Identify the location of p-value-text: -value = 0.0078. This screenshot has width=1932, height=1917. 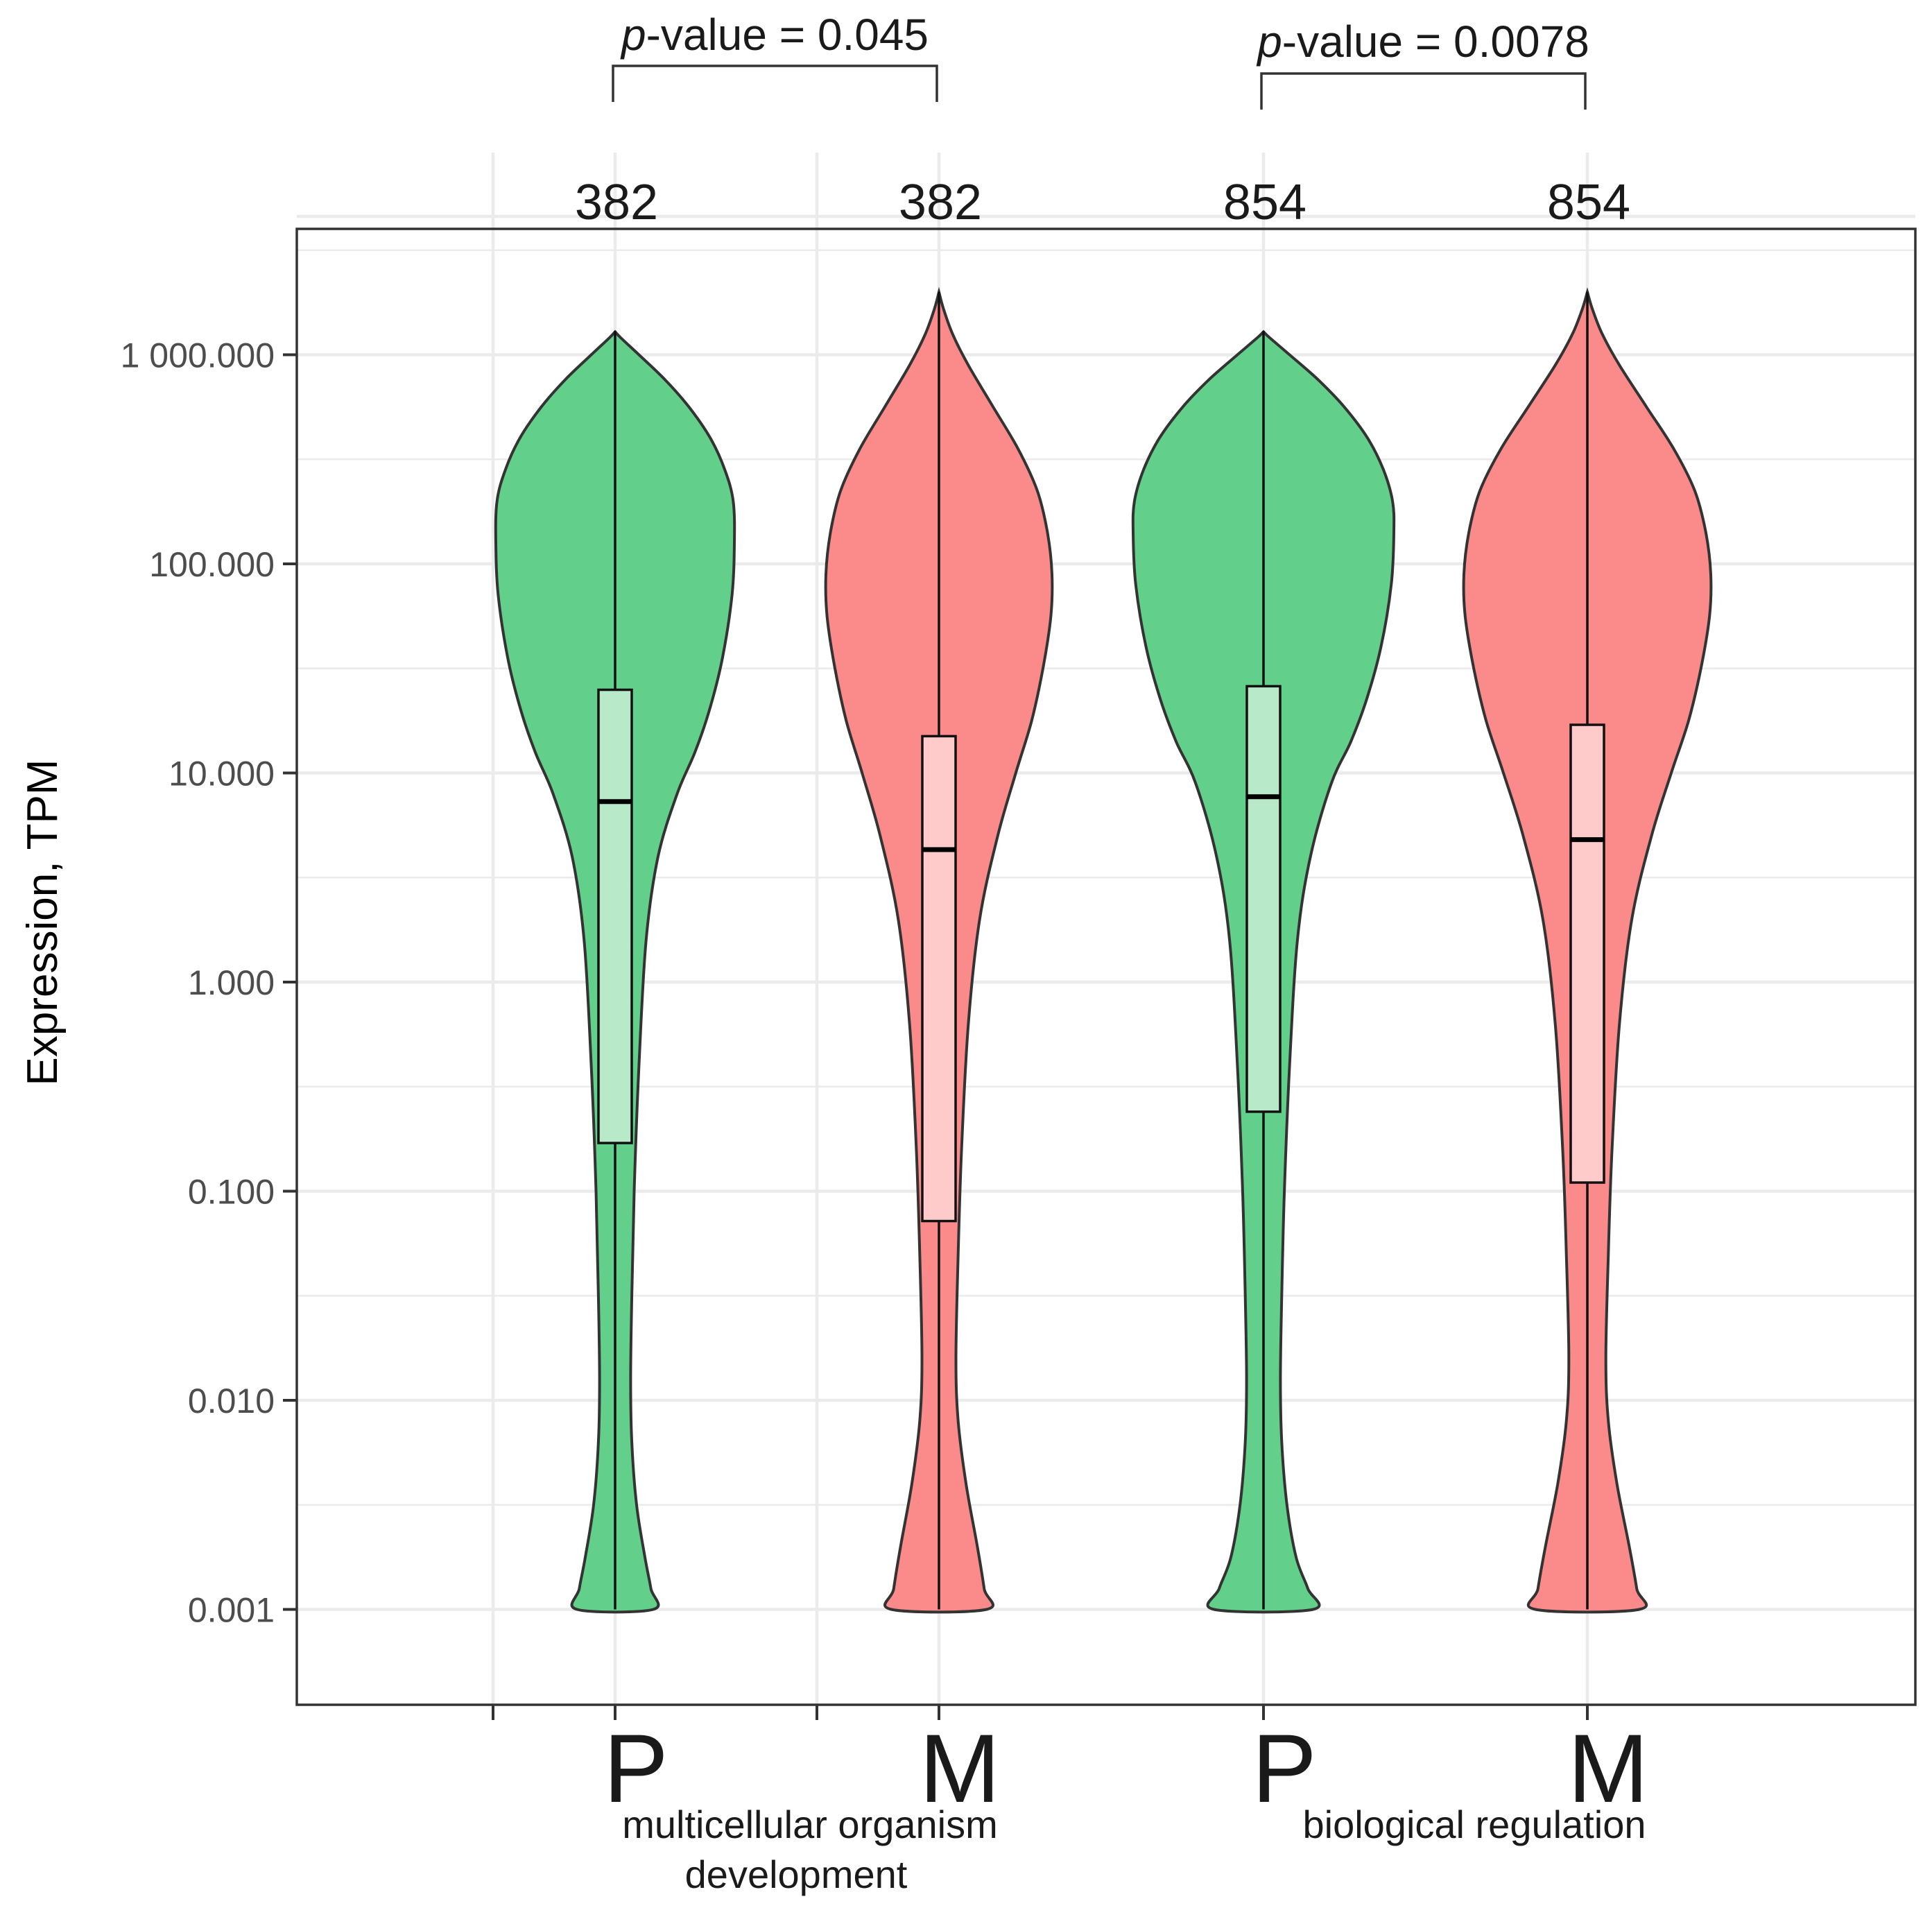
(1435, 42).